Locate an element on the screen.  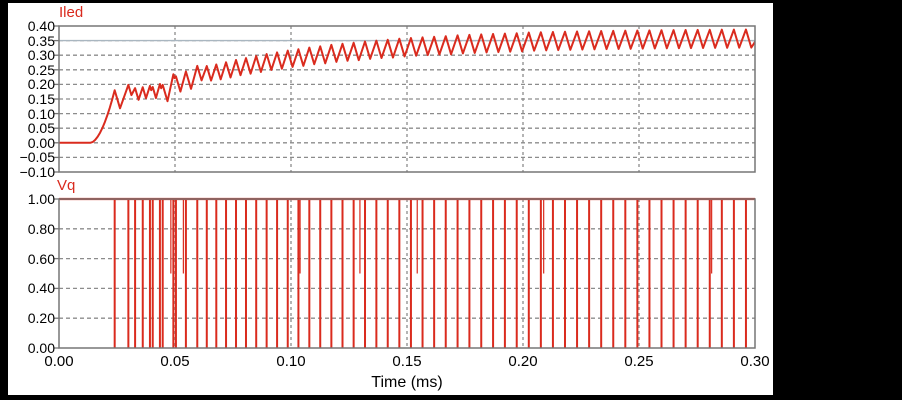
iled-y-tick-label: −0.05 is located at coordinates (37, 157).